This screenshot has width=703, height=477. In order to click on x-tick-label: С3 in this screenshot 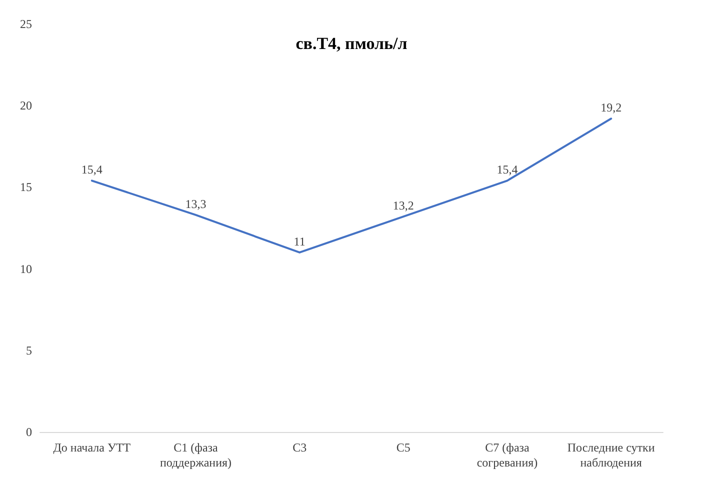, I will do `click(299, 447)`.